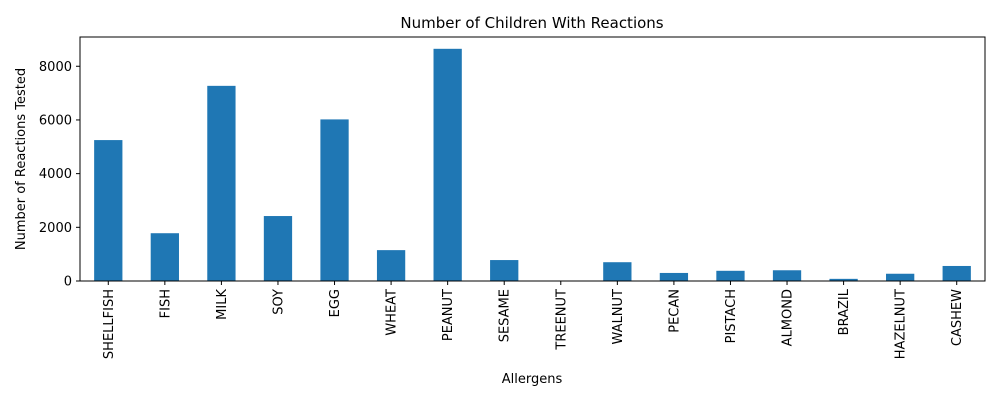 The image size is (1000, 400). I want to click on bar-peanut, so click(447, 165).